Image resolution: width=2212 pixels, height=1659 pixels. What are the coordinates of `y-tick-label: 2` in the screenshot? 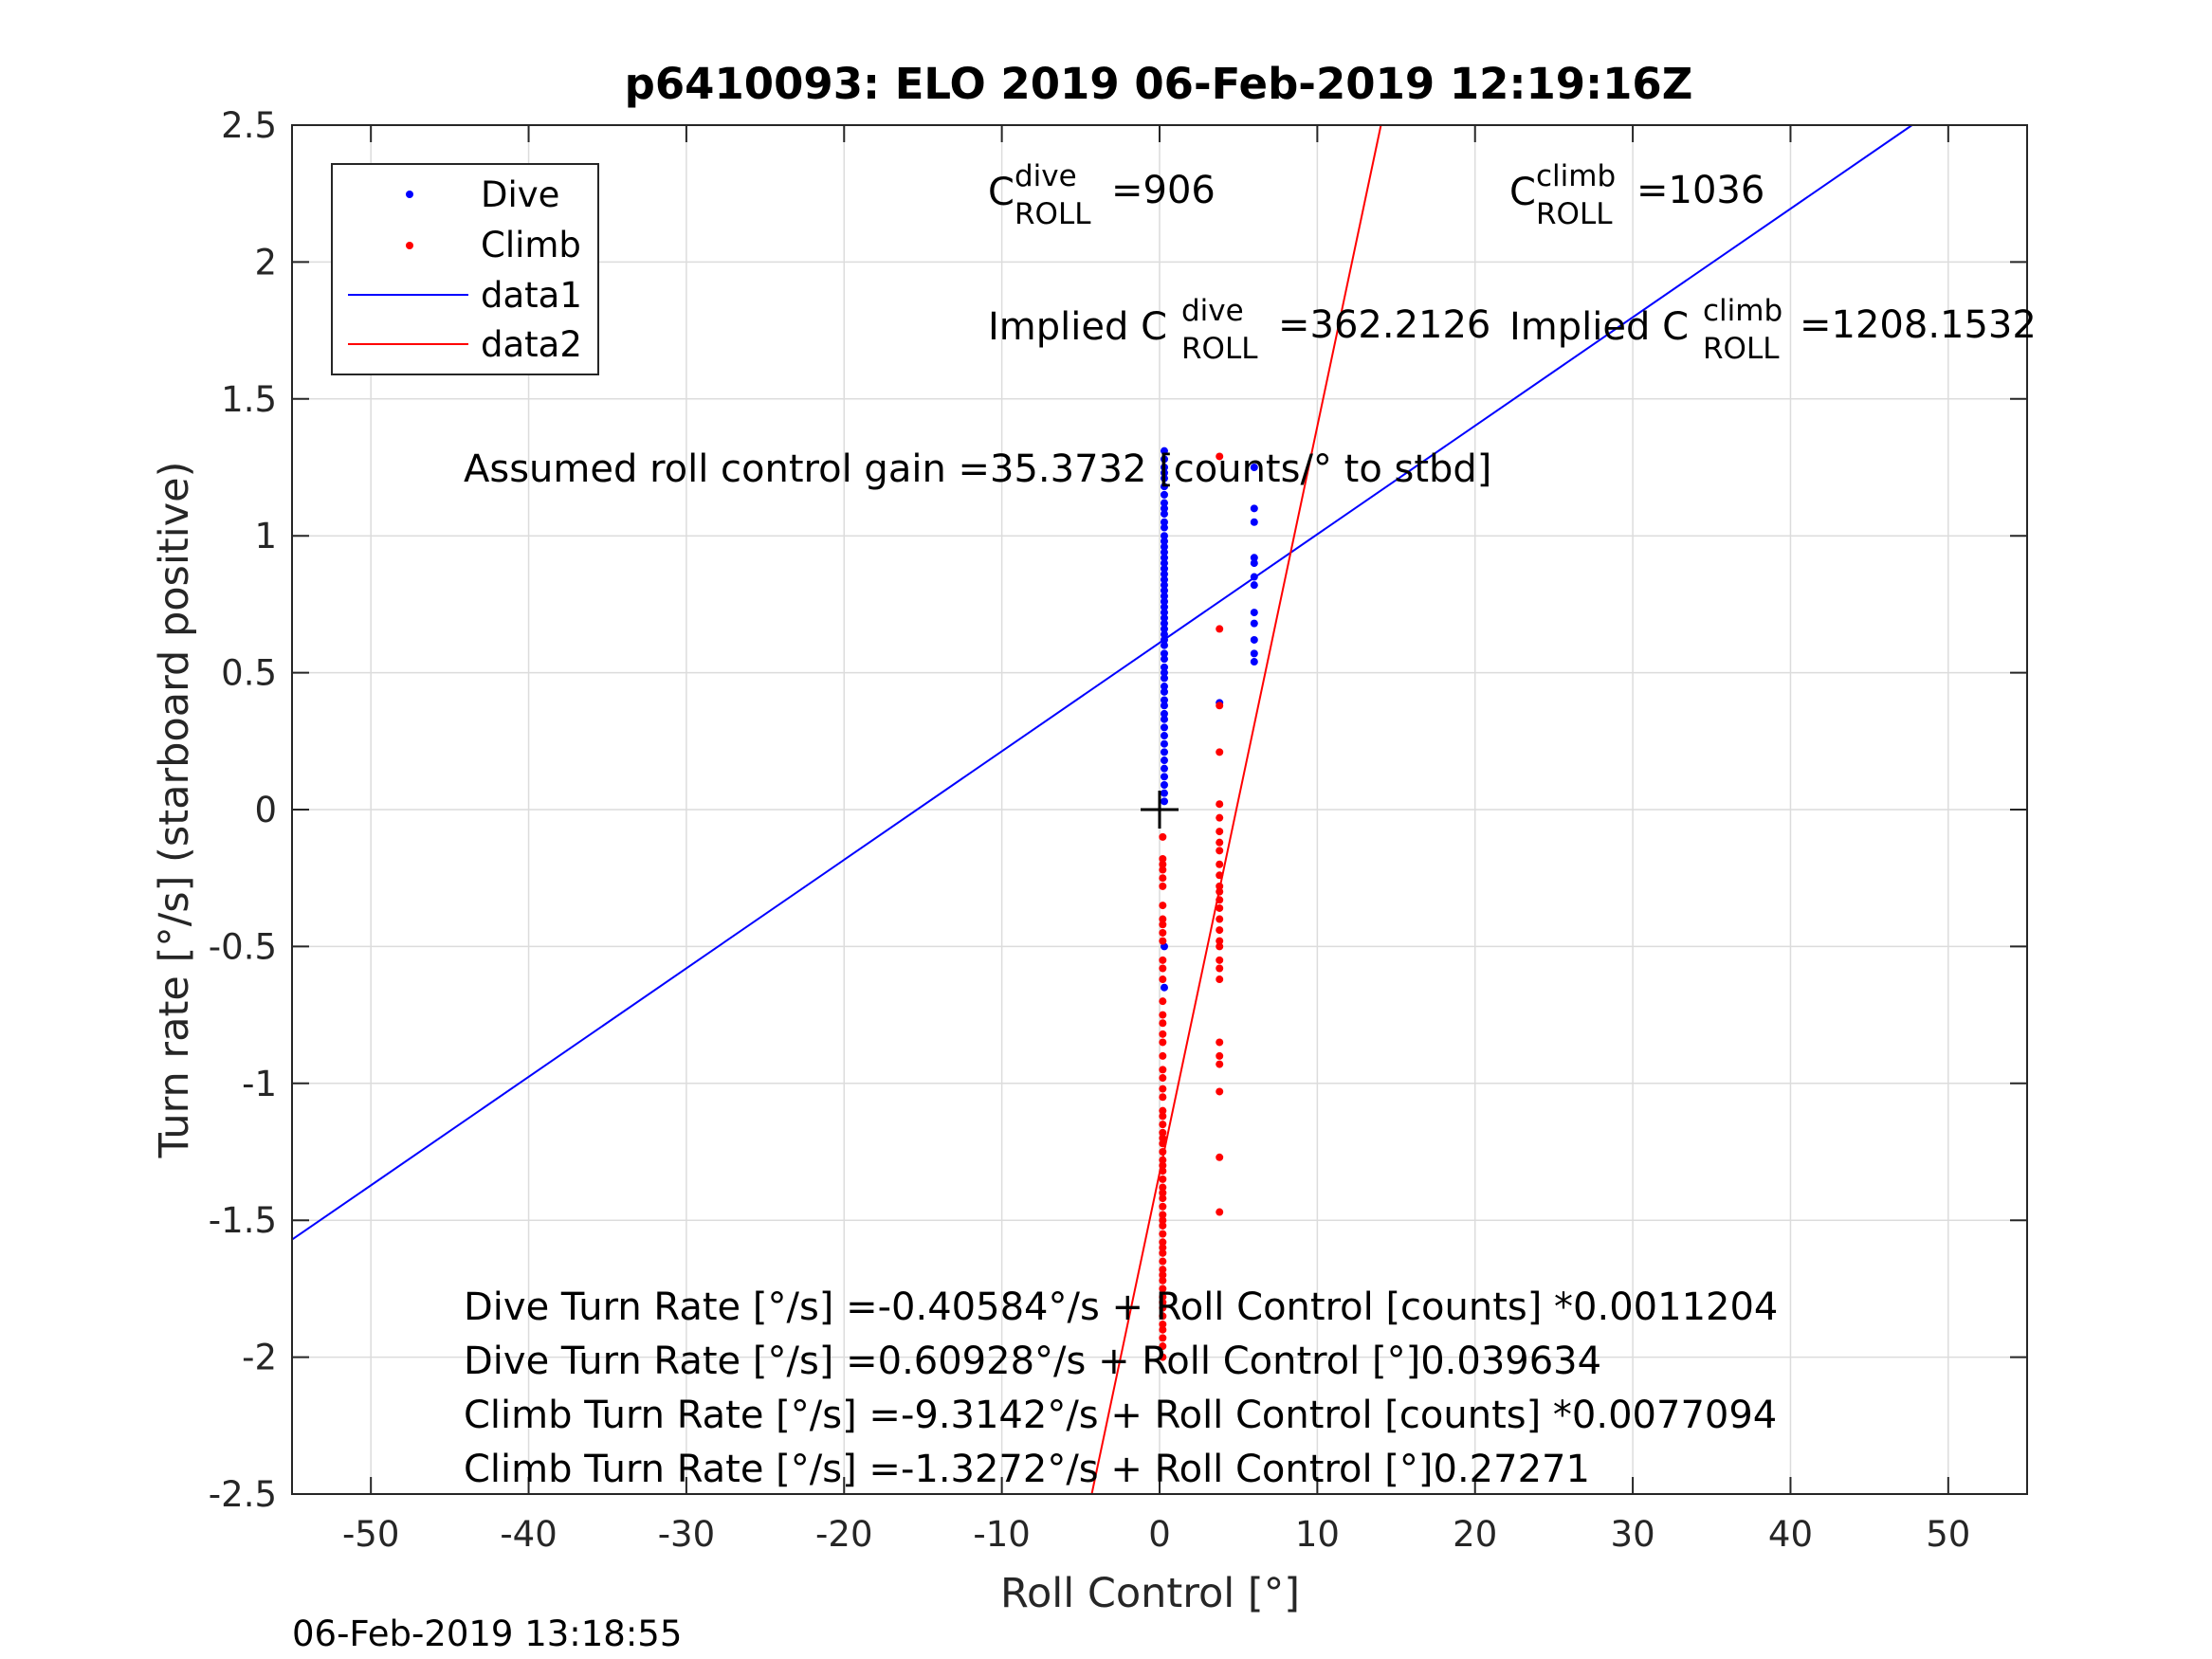 It's located at (265, 262).